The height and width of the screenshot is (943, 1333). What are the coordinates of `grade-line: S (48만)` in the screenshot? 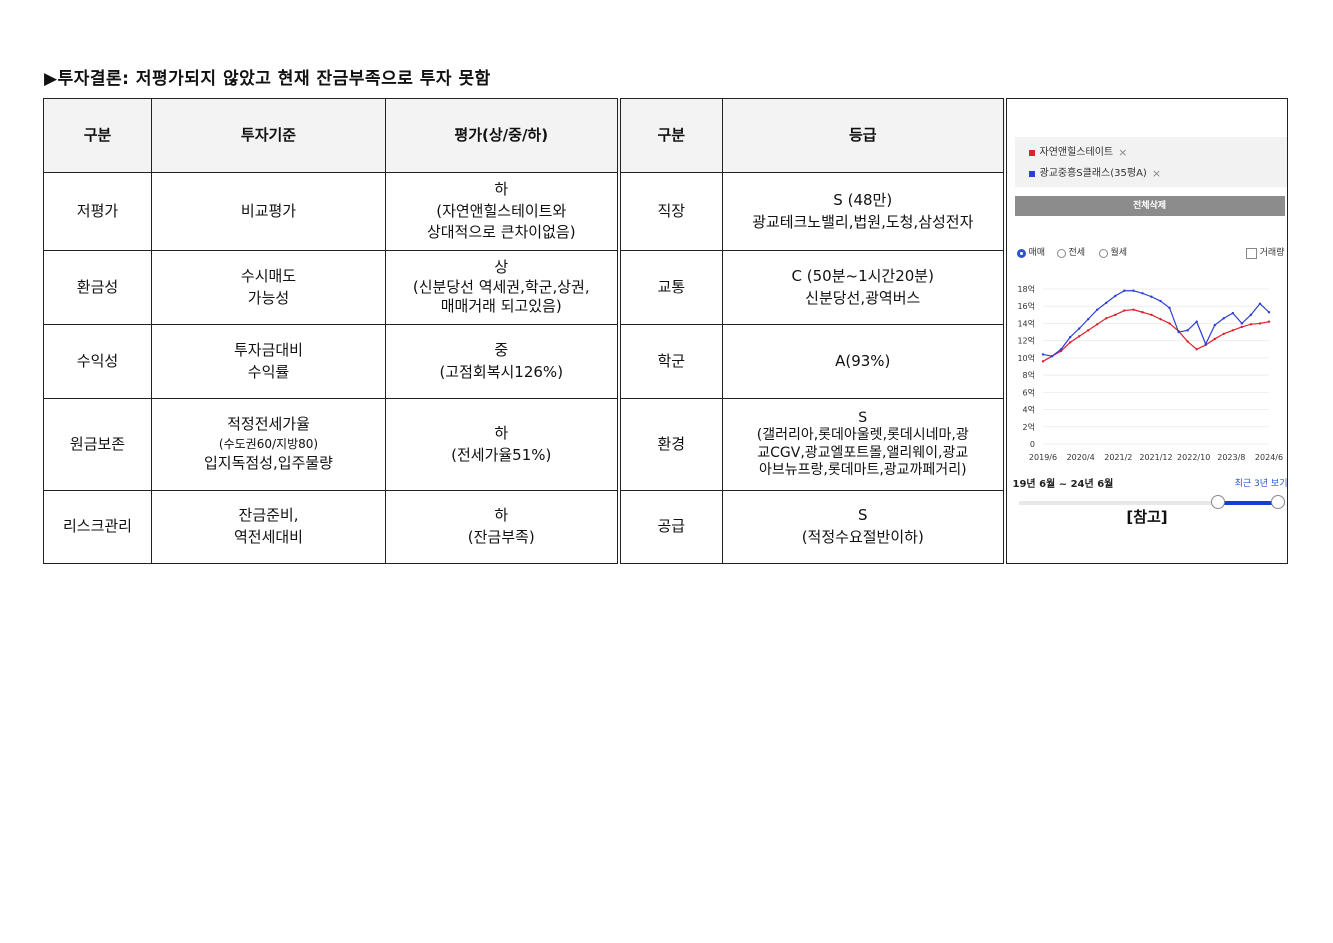 It's located at (863, 199).